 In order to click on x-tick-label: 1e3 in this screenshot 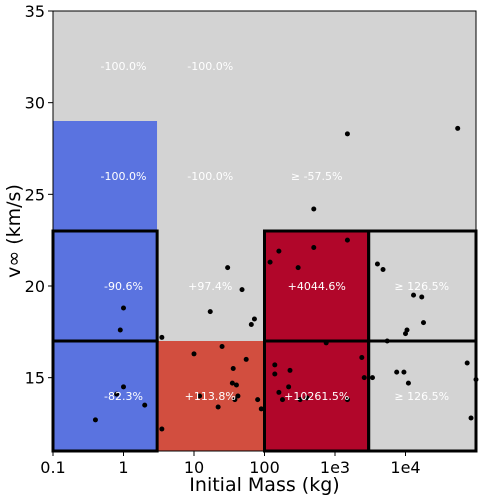, I will do `click(335, 467)`.